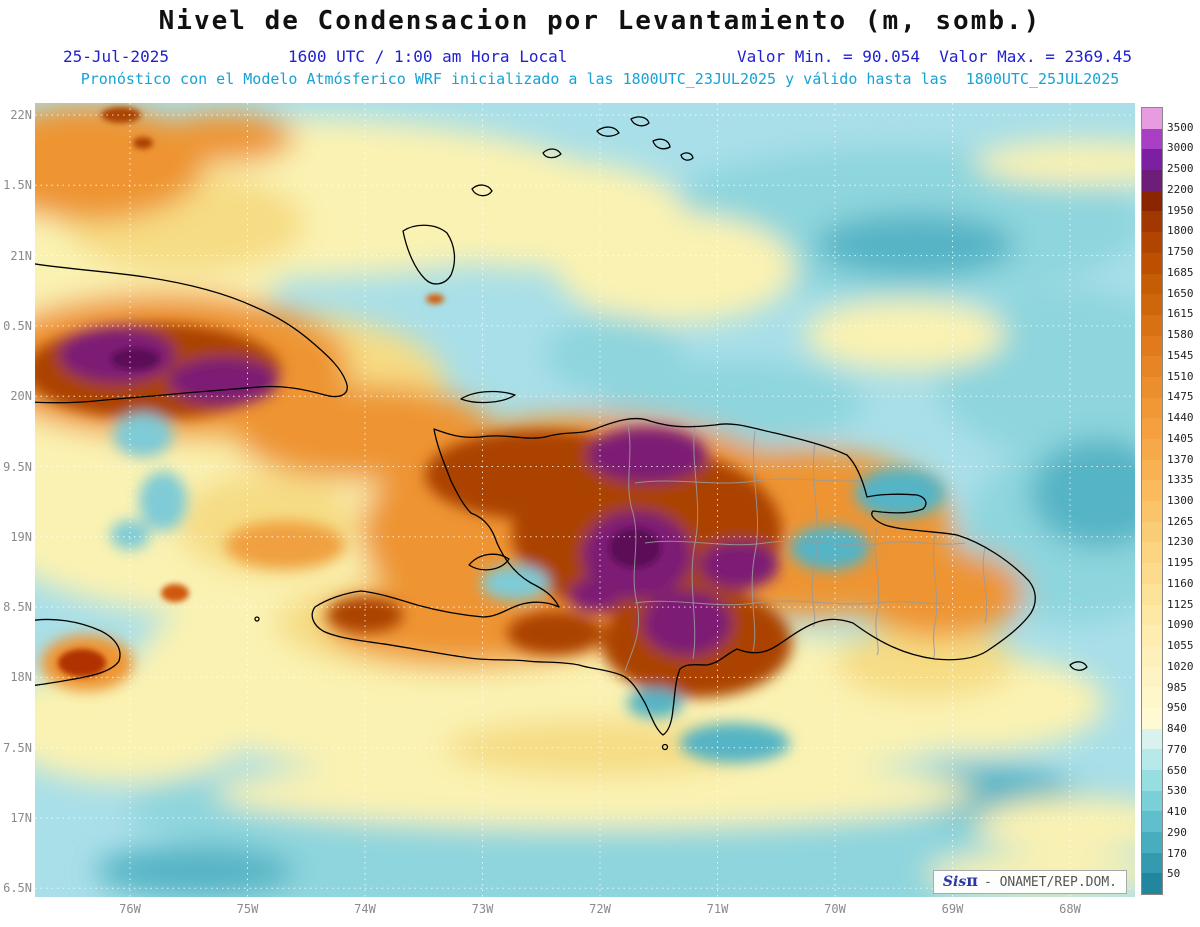  What do you see at coordinates (1180, 127) in the screenshot?
I see `colorbar-tick-label: 3500` at bounding box center [1180, 127].